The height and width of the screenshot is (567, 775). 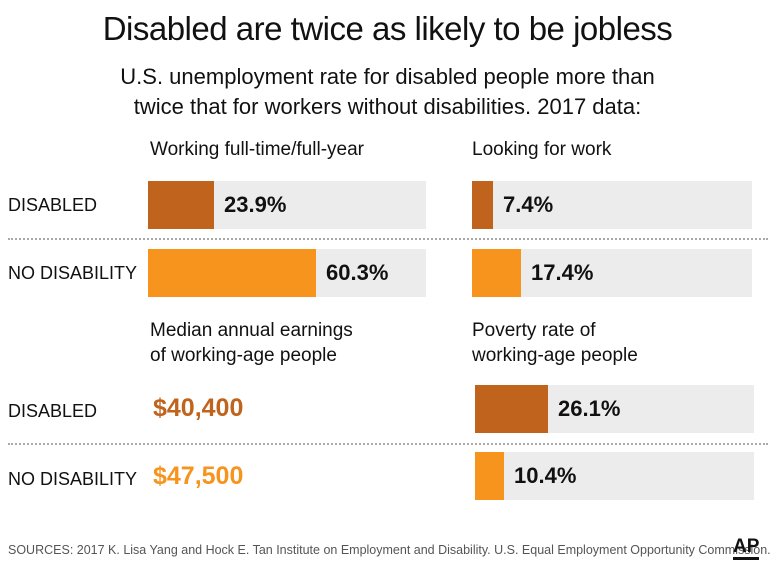 What do you see at coordinates (388, 239) in the screenshot?
I see `row-separator` at bounding box center [388, 239].